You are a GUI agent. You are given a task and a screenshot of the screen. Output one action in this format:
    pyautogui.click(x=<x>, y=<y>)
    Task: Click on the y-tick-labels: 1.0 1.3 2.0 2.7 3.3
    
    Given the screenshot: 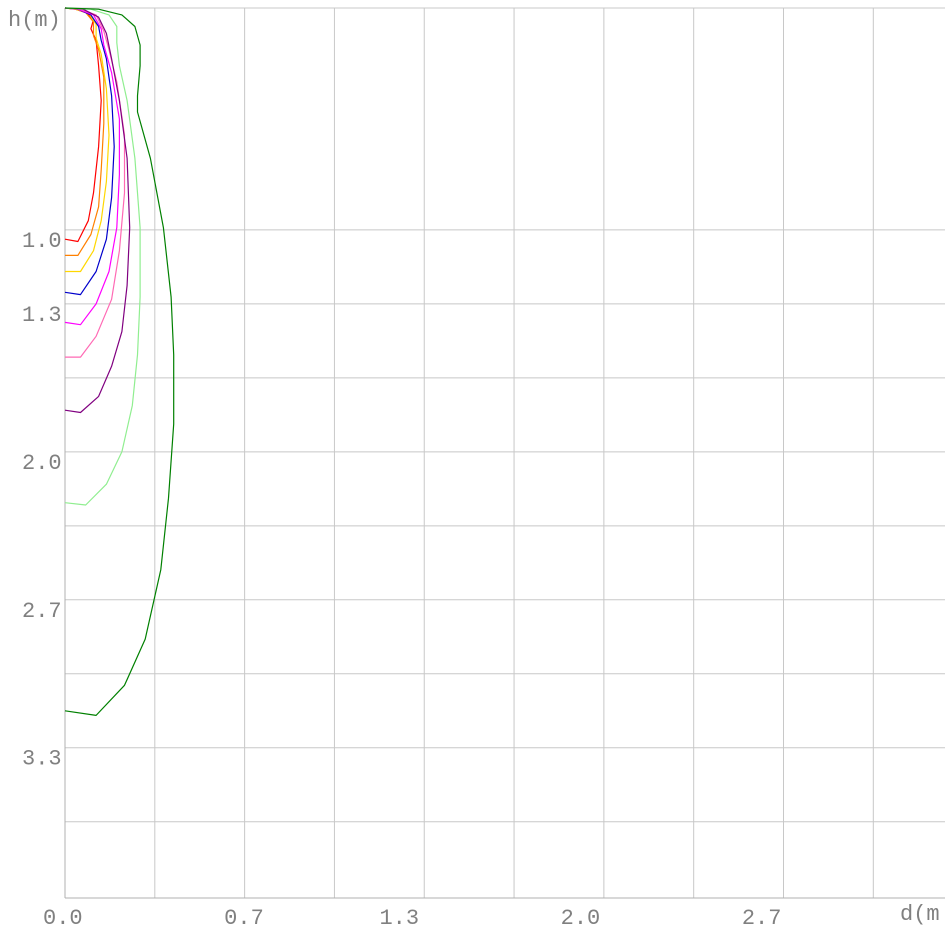 What is the action you would take?
    pyautogui.click(x=42, y=500)
    